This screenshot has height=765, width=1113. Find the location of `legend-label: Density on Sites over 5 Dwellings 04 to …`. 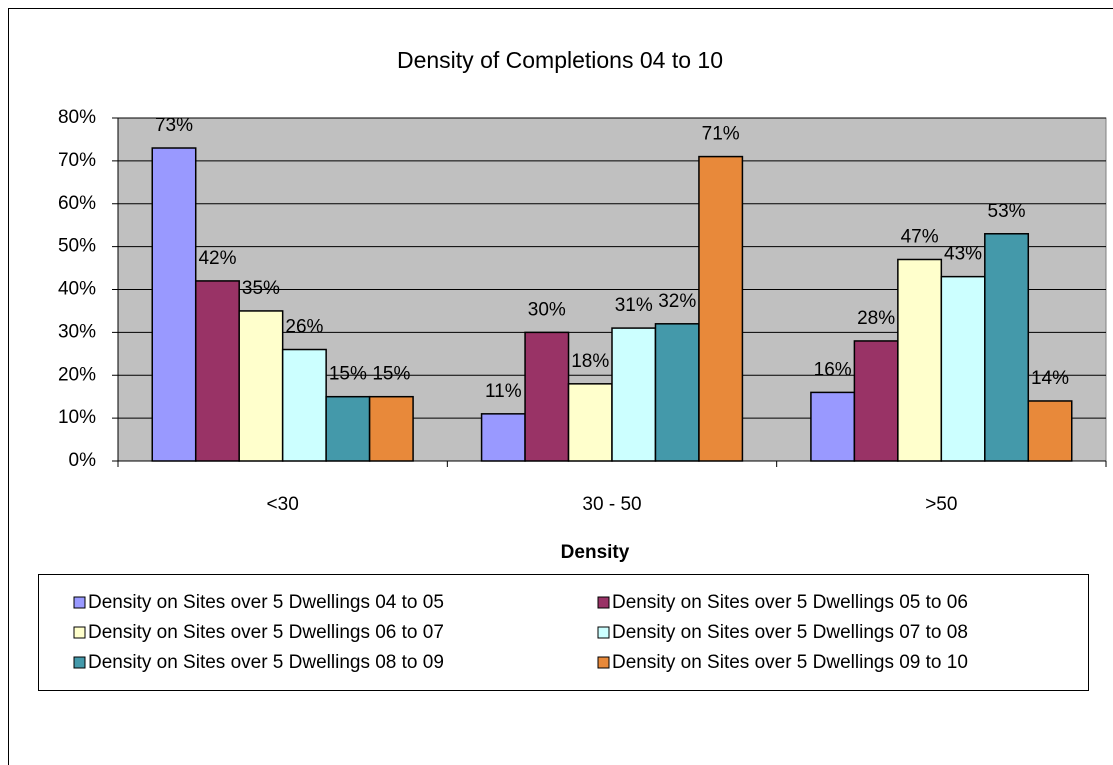

legend-label: Density on Sites over 5 Dwellings 04 to … is located at coordinates (266, 602).